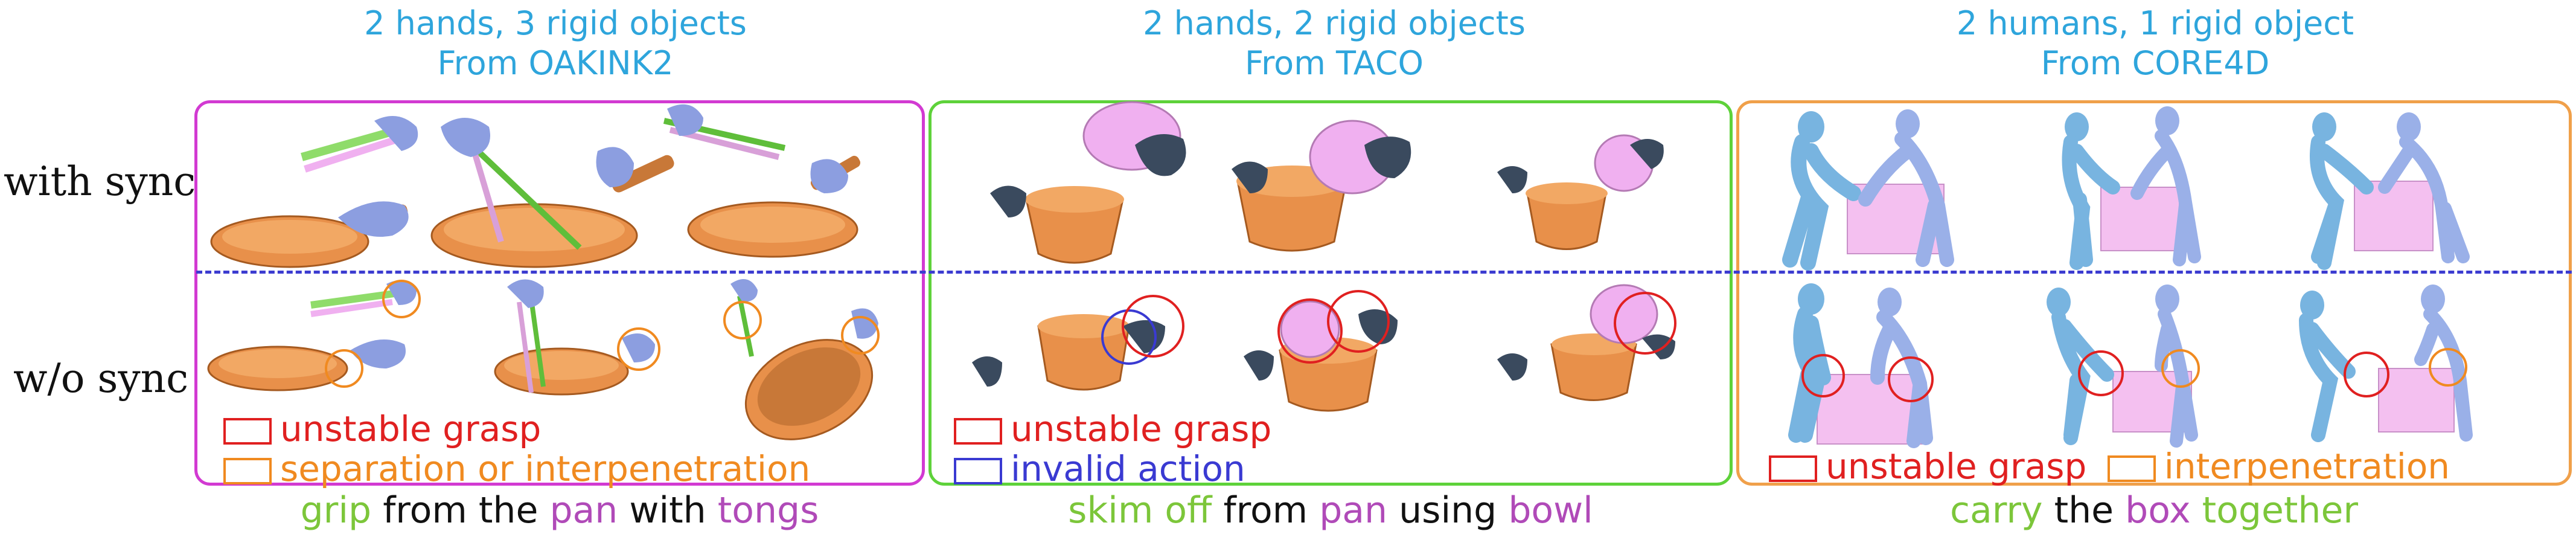  What do you see at coordinates (100, 181) in the screenshot?
I see `row-label-with-sync: with sync` at bounding box center [100, 181].